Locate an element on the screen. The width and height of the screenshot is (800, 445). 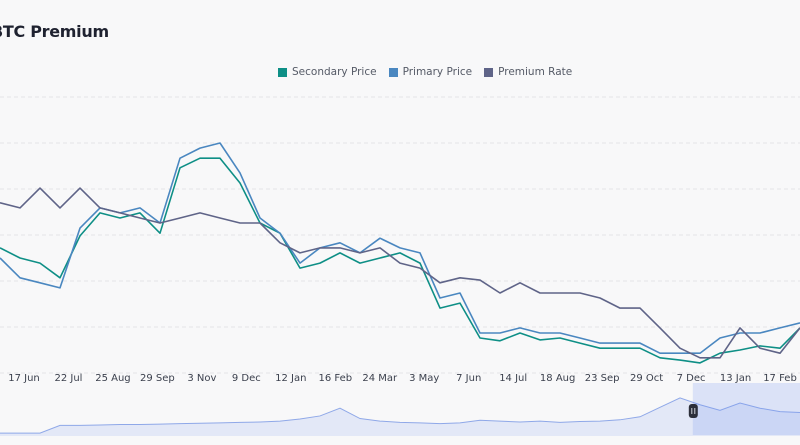
x-tick-label: 3 May is located at coordinates (424, 378).